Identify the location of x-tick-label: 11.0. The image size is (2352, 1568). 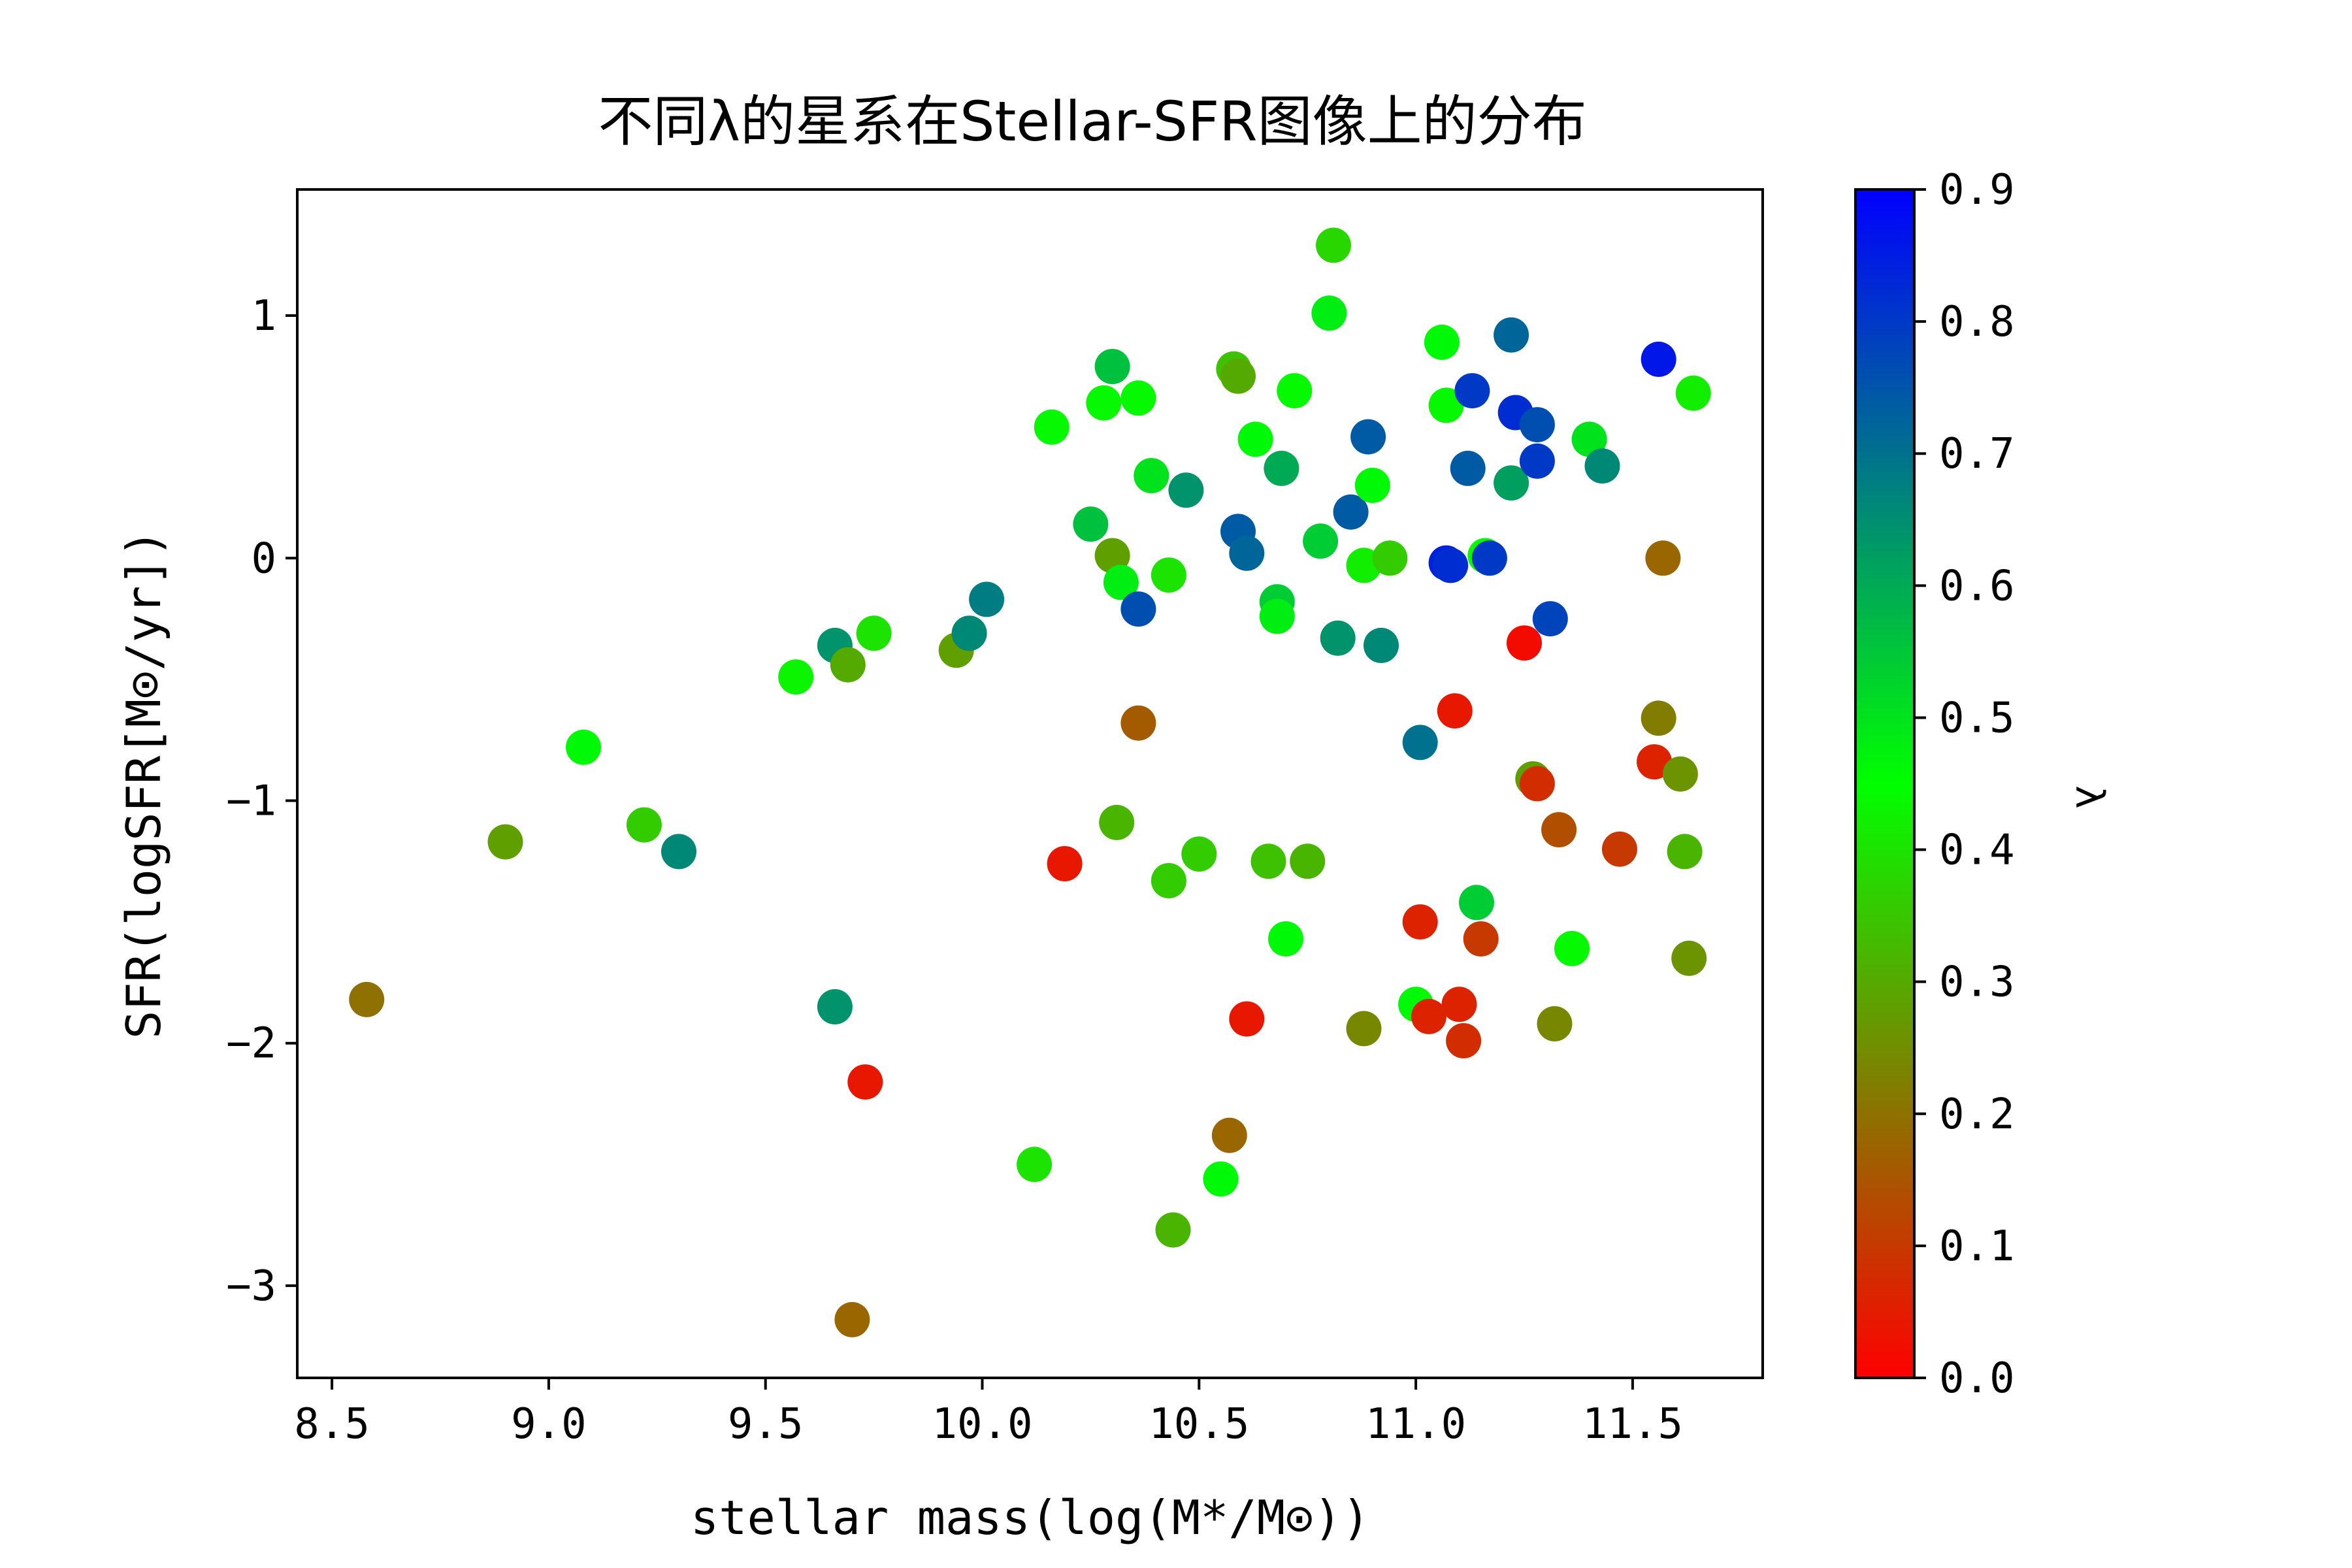
(1415, 1424).